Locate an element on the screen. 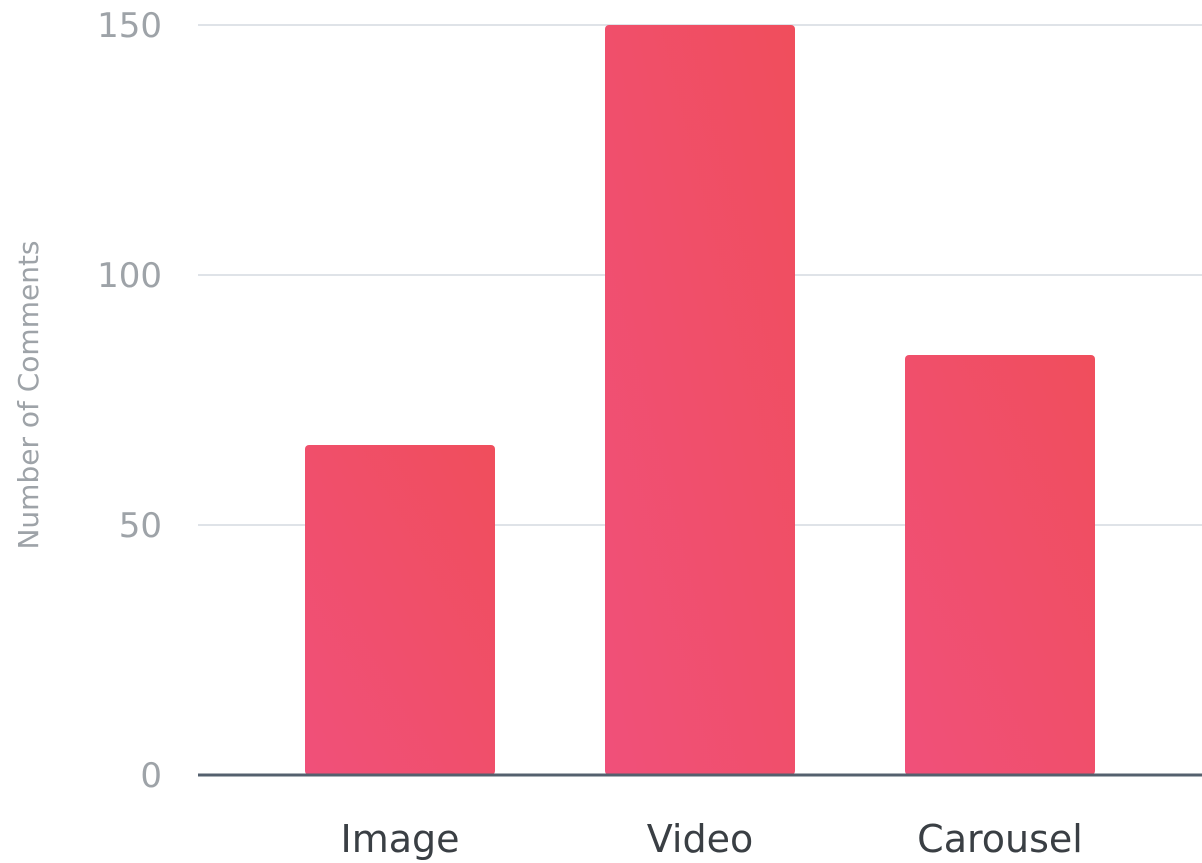  bar-video is located at coordinates (700, 400).